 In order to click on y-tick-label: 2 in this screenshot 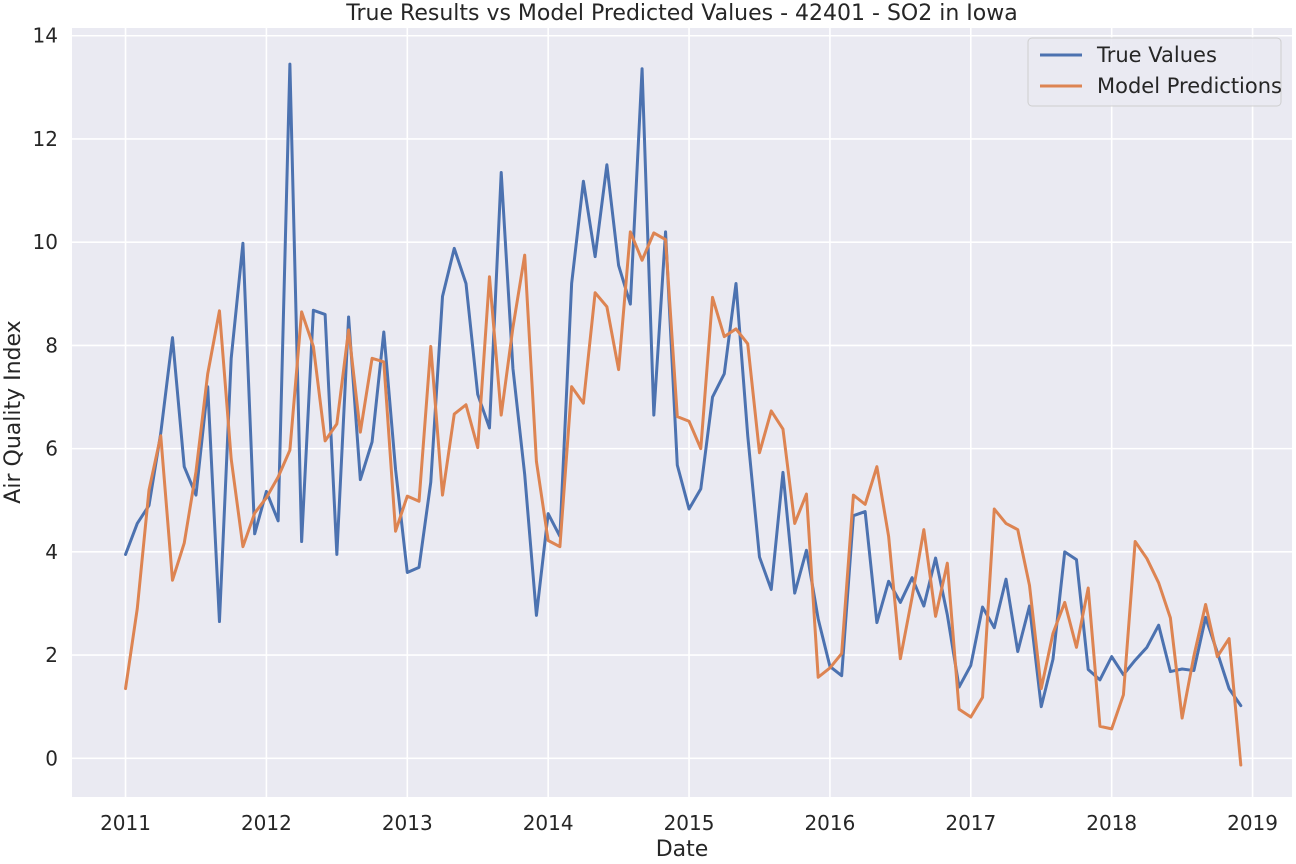, I will do `click(51, 655)`.